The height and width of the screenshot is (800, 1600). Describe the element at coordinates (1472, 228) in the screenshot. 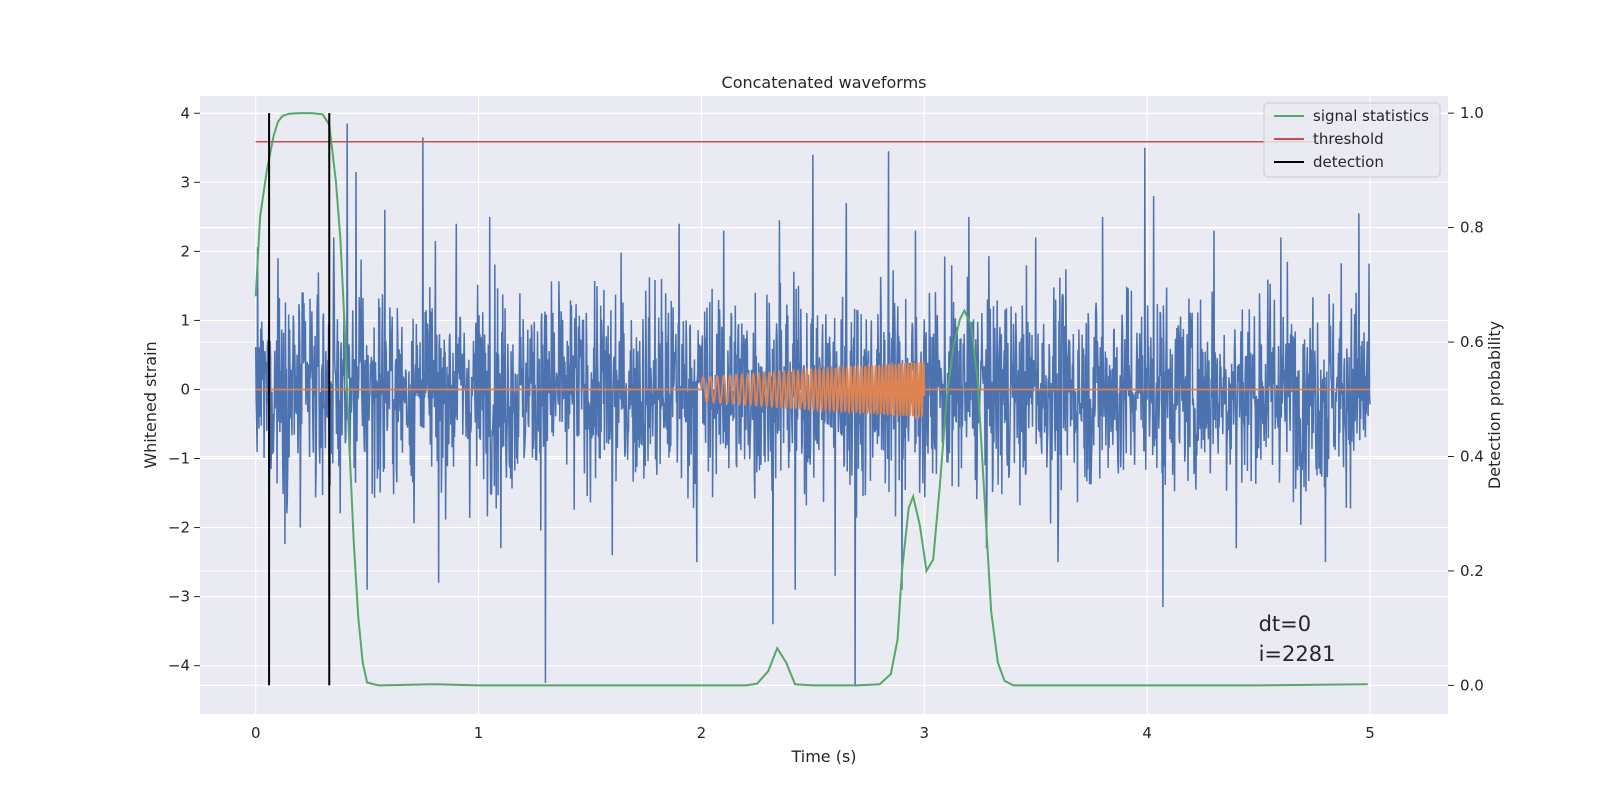

I see `y2-tick-label: 0.8` at that location.